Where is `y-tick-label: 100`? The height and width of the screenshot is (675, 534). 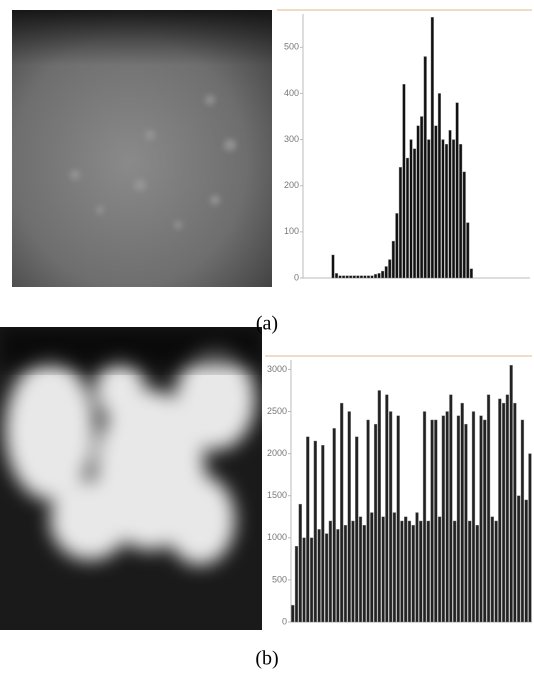
y-tick-label: 100 is located at coordinates (291, 231).